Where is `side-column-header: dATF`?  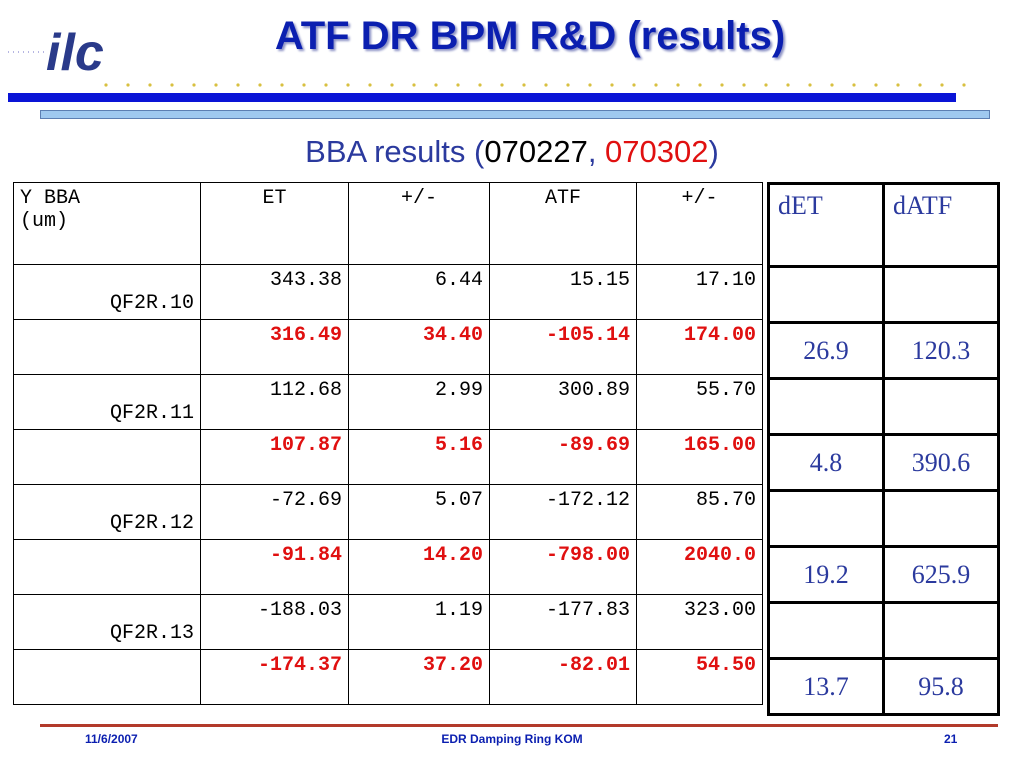 side-column-header: dATF is located at coordinates (941, 225).